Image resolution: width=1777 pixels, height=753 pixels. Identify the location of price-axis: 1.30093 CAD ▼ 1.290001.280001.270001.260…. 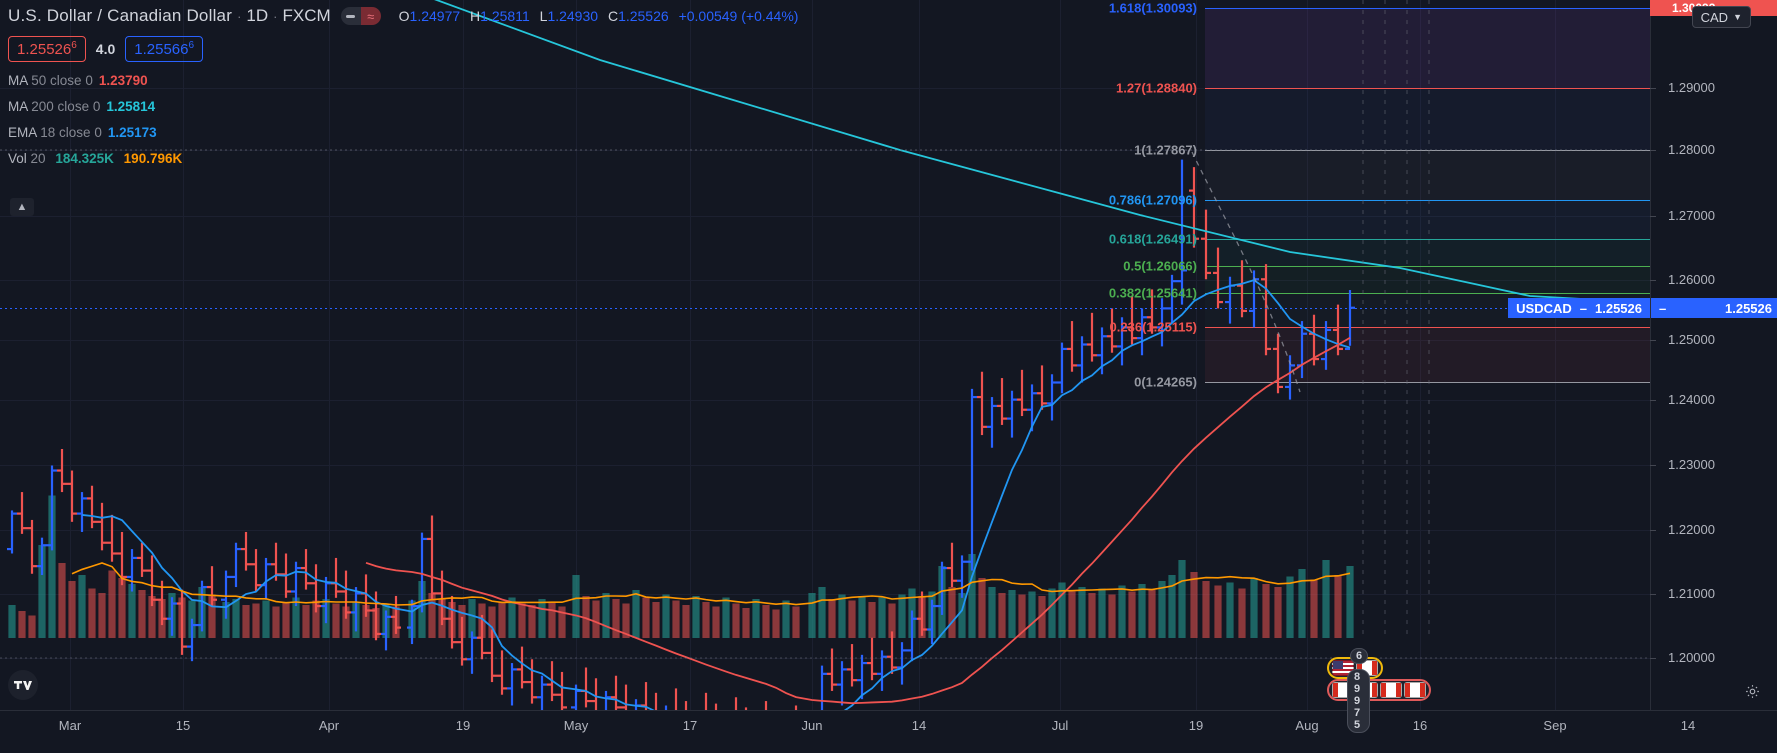
(1713, 355).